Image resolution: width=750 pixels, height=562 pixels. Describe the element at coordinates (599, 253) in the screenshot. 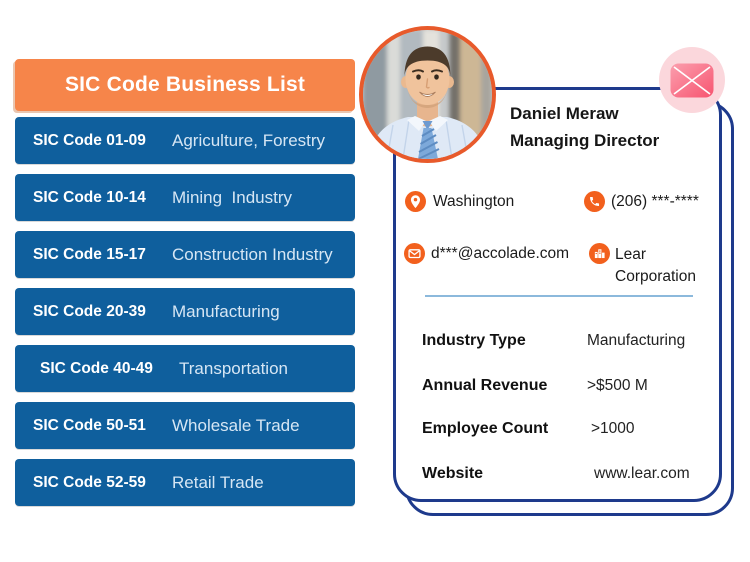

I see `building-icon` at that location.